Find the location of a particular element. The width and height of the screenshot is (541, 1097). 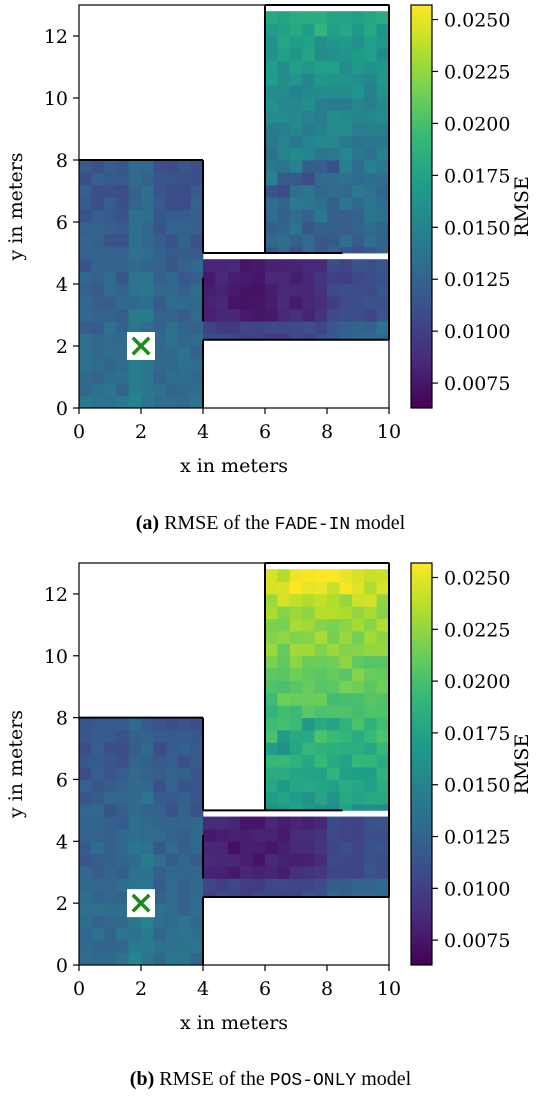

y-tick-label: 10 is located at coordinates (56, 657).